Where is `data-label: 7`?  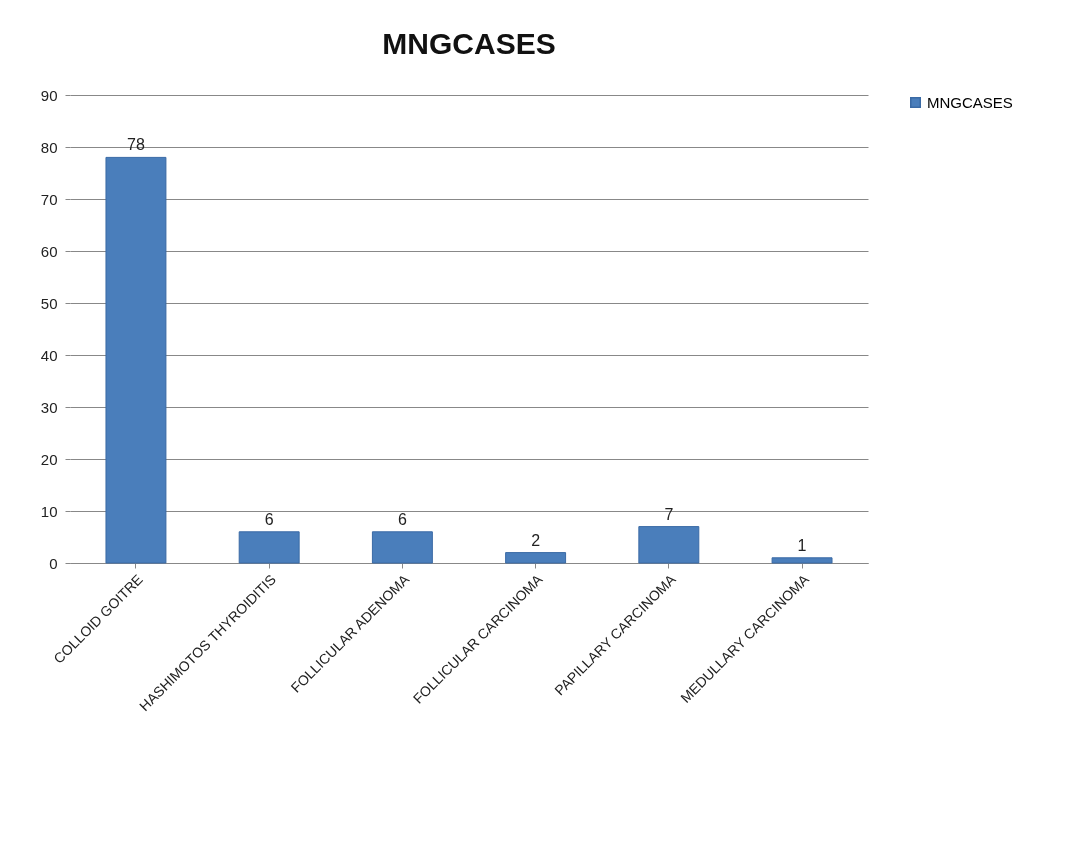
data-label: 7 is located at coordinates (669, 514).